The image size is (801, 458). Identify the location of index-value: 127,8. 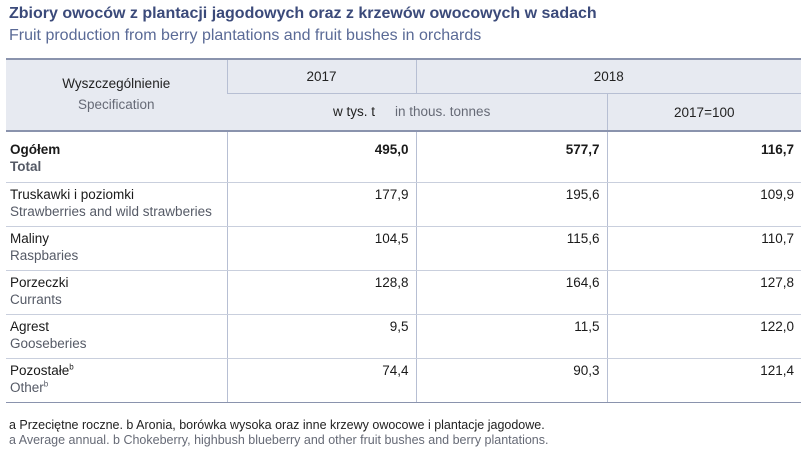
(703, 292).